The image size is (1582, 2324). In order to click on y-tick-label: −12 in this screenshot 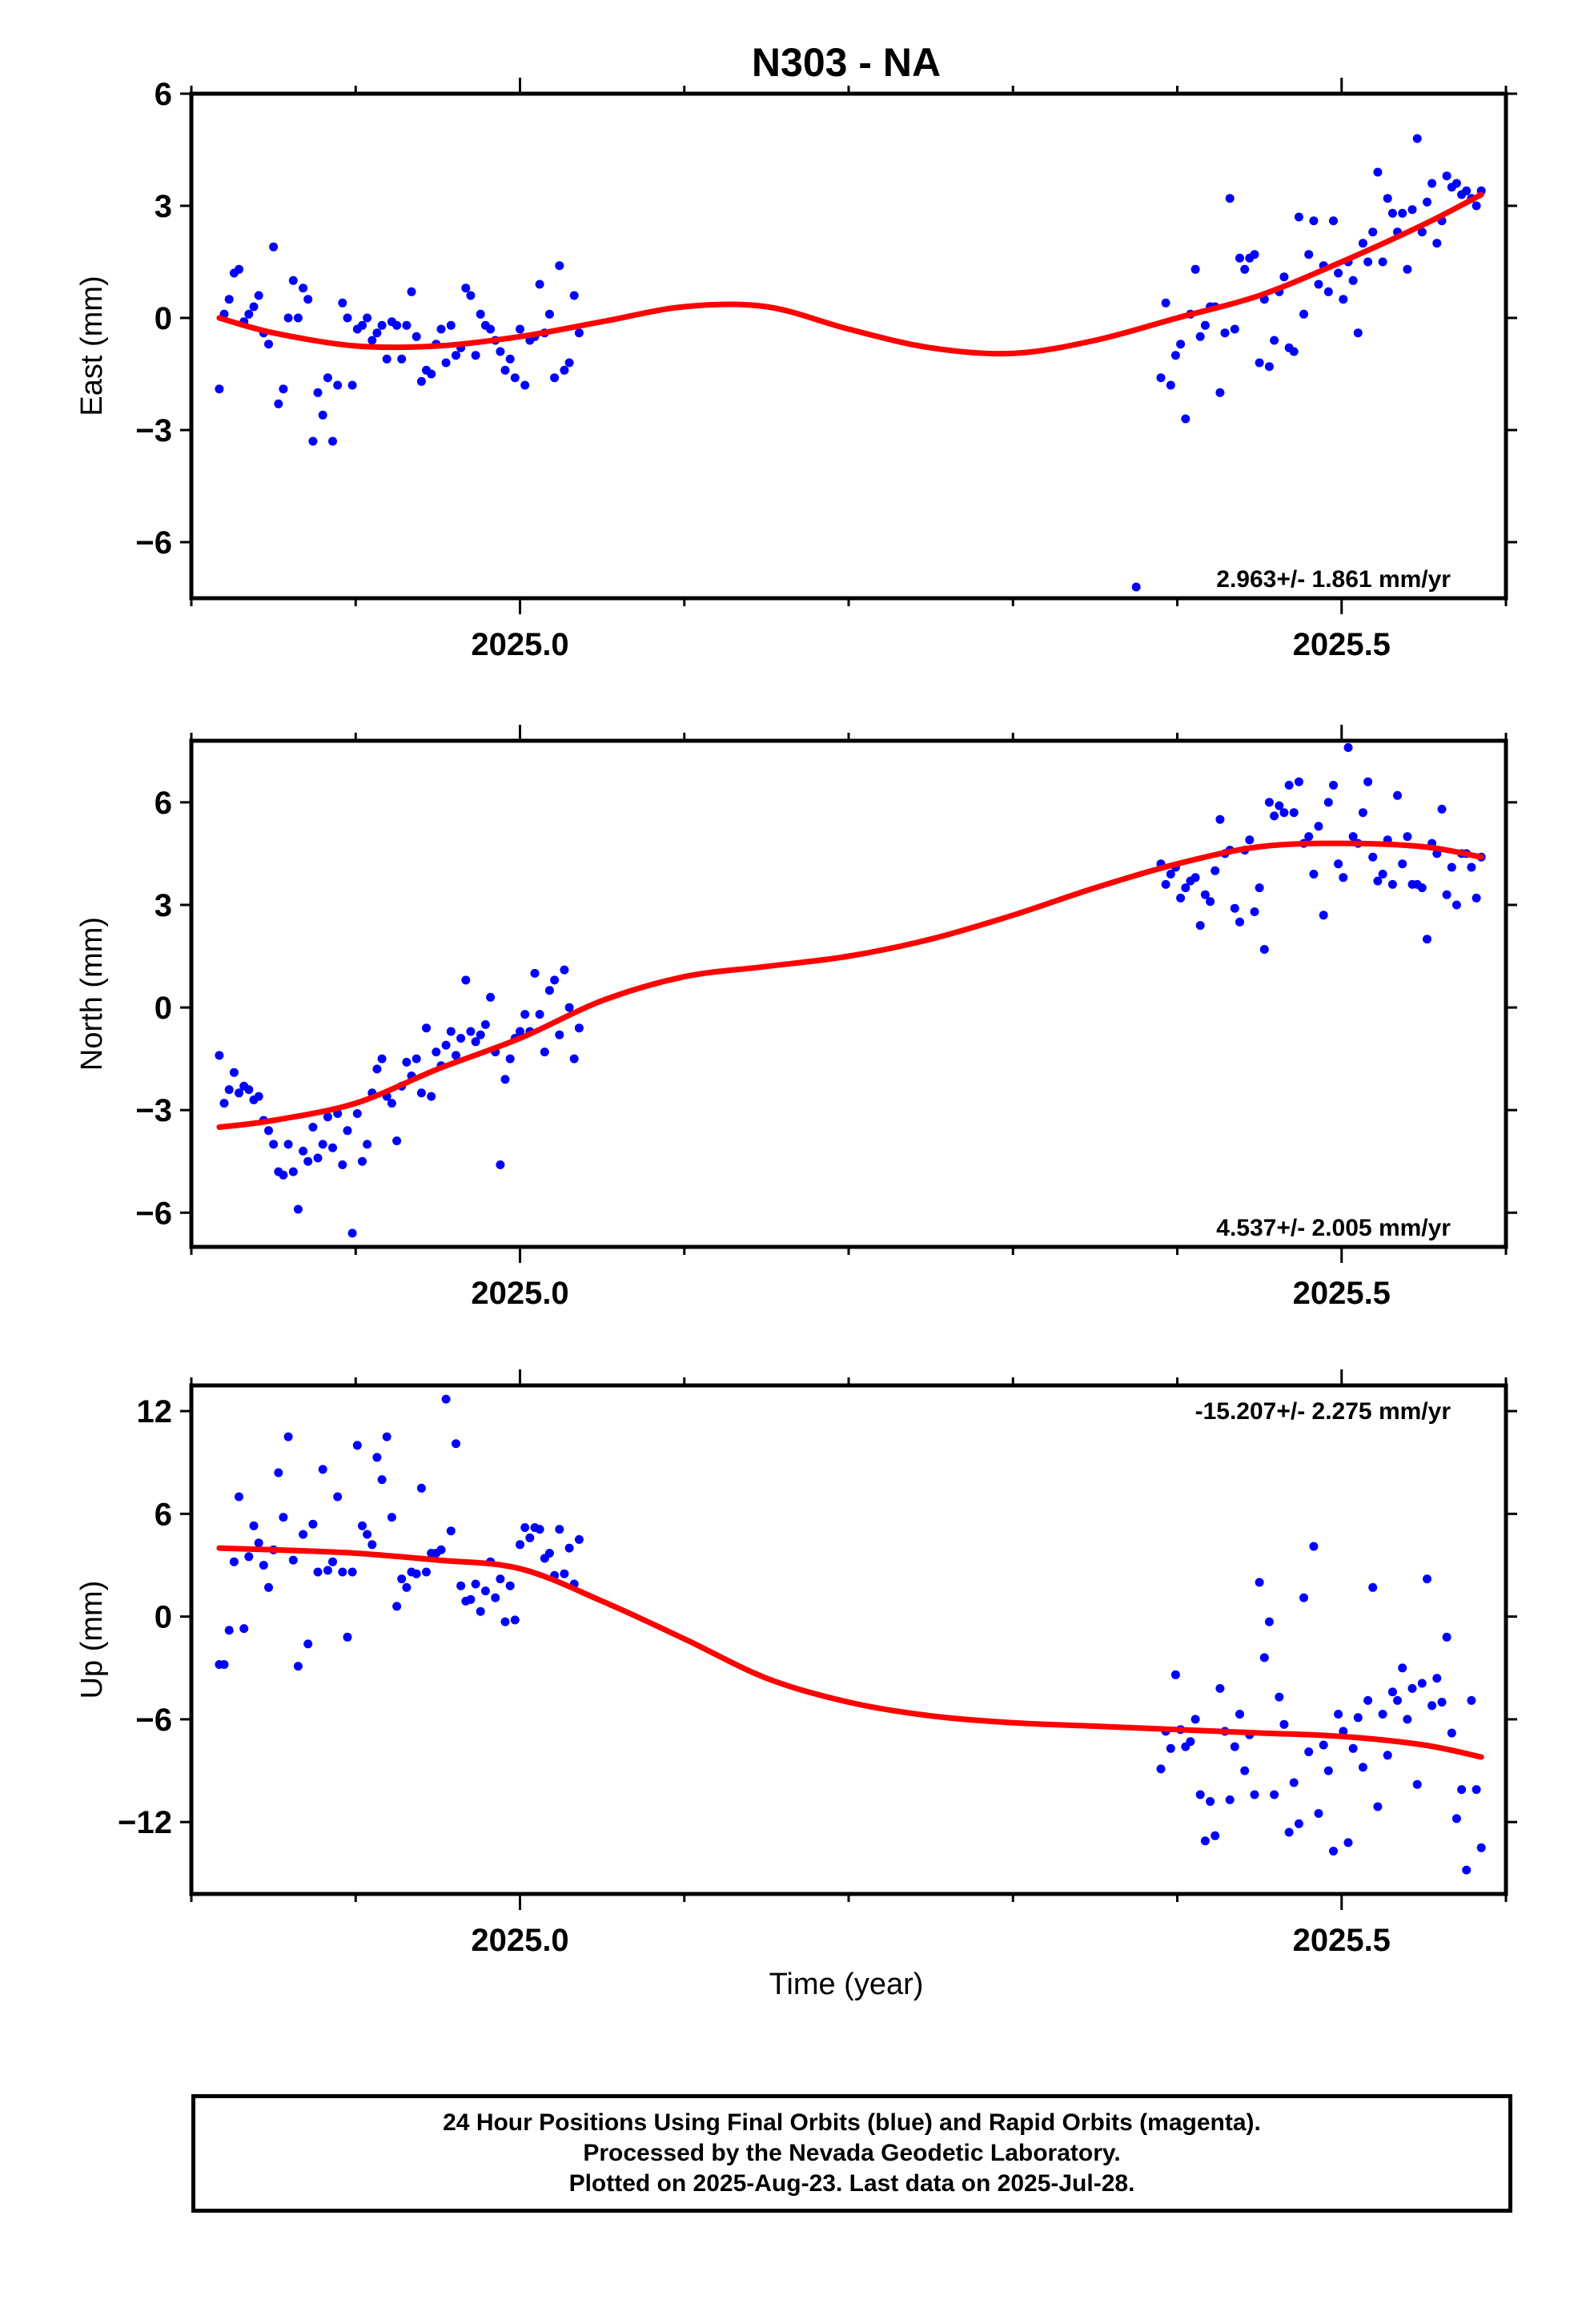, I will do `click(145, 1822)`.